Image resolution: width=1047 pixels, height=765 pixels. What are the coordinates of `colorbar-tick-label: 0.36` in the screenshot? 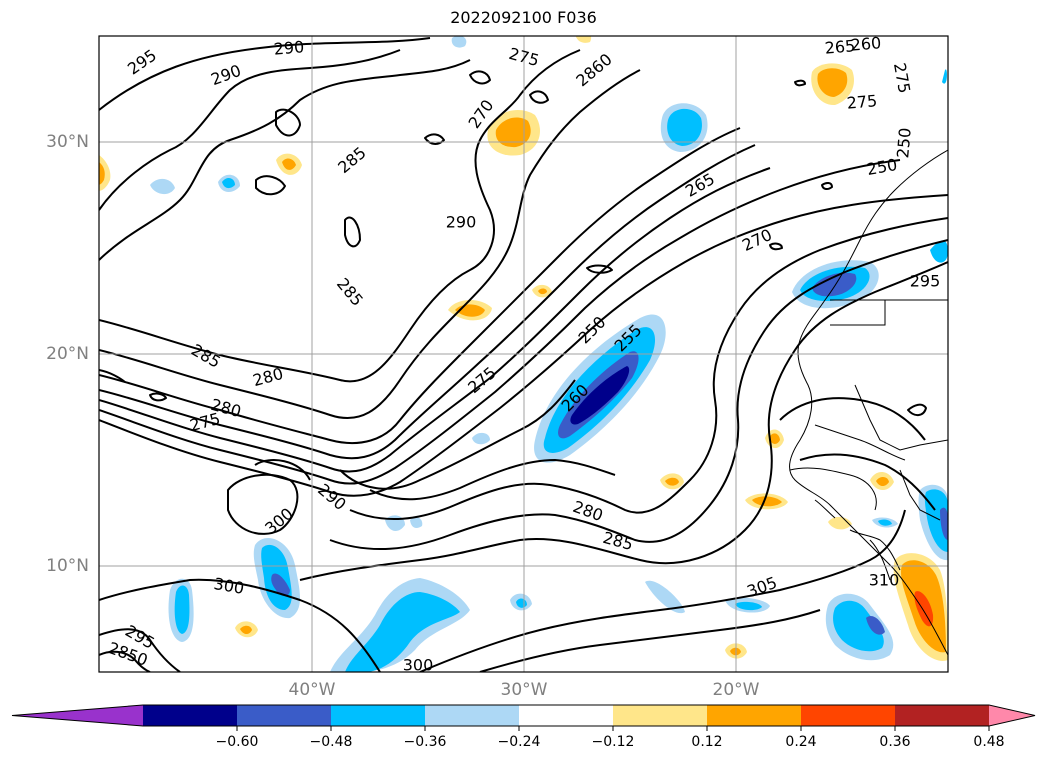 It's located at (894, 742).